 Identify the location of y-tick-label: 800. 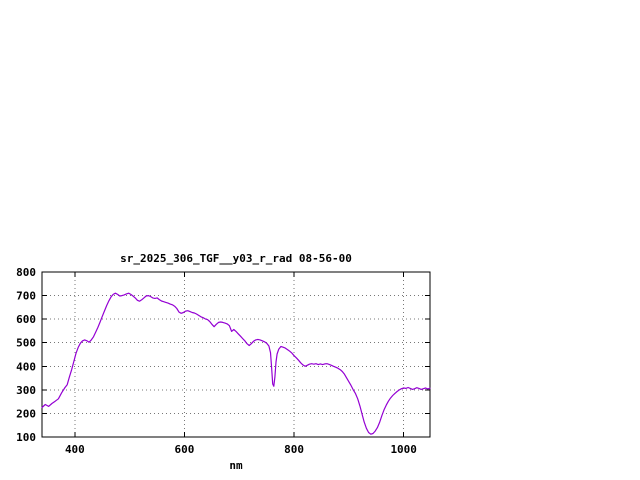
(26, 272).